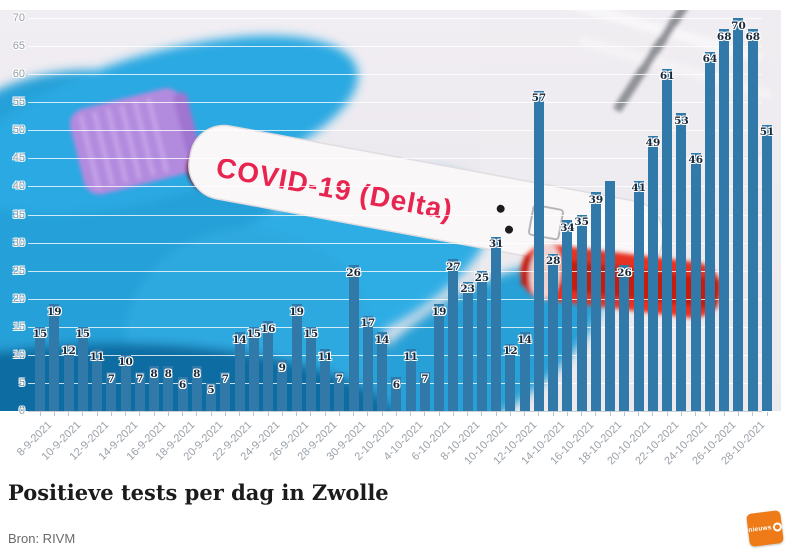 The width and height of the screenshot is (791, 552). I want to click on nieuws-logo: nieuws, so click(765, 528).